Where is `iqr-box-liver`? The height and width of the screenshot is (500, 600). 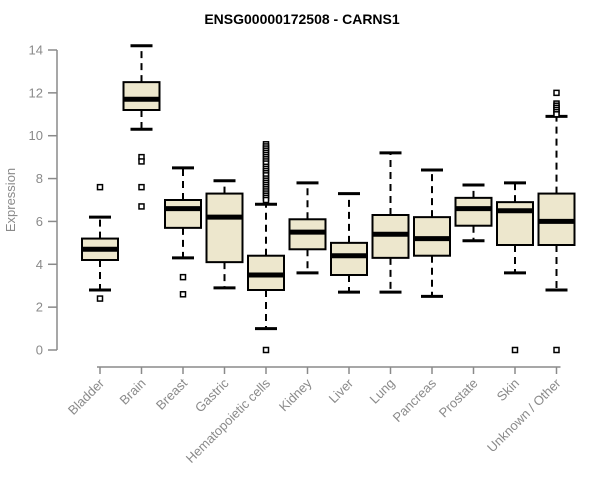 iqr-box-liver is located at coordinates (349, 259).